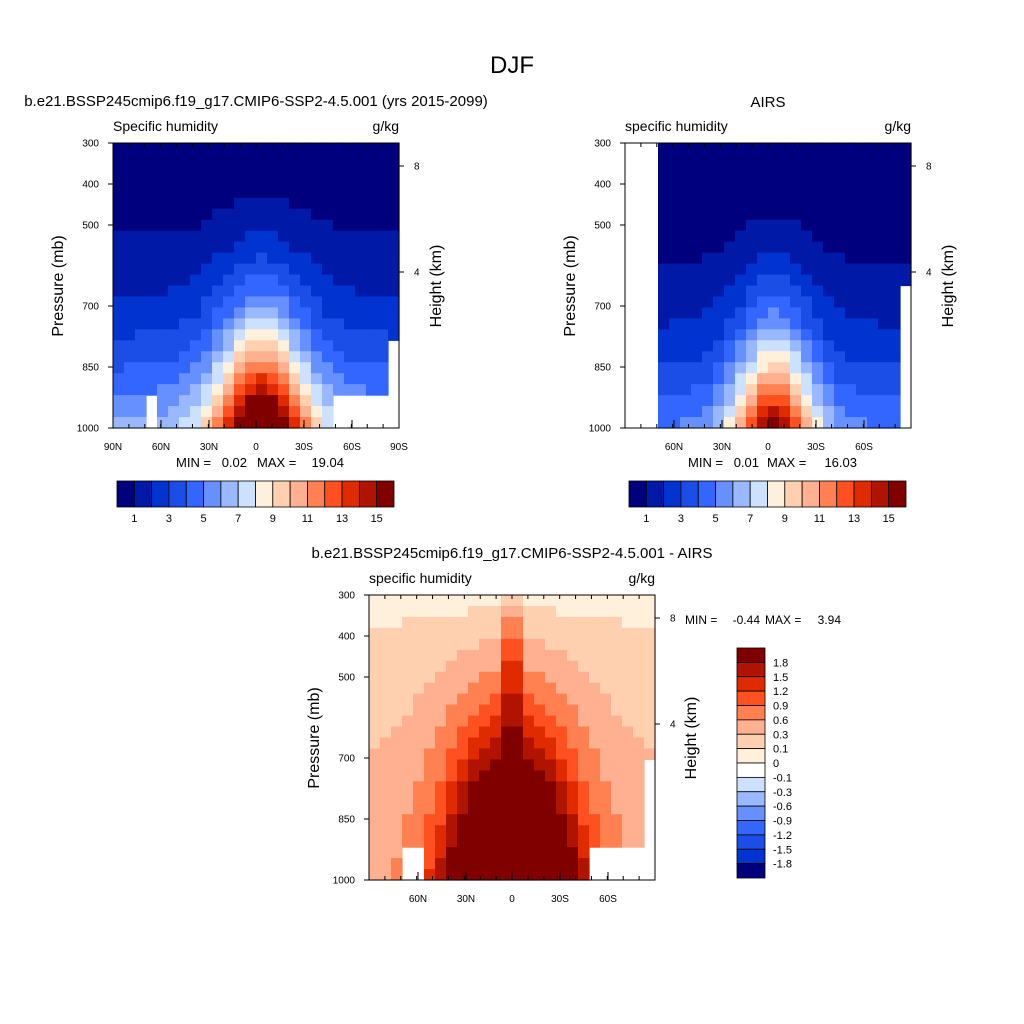 The width and height of the screenshot is (1024, 1024). What do you see at coordinates (929, 273) in the screenshot?
I see `y2-tick-label: 4` at bounding box center [929, 273].